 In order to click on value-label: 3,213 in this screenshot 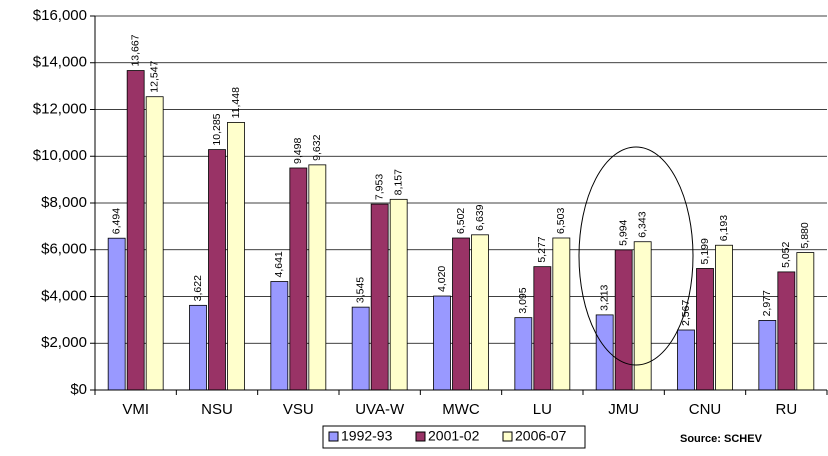, I will do `click(604, 297)`.